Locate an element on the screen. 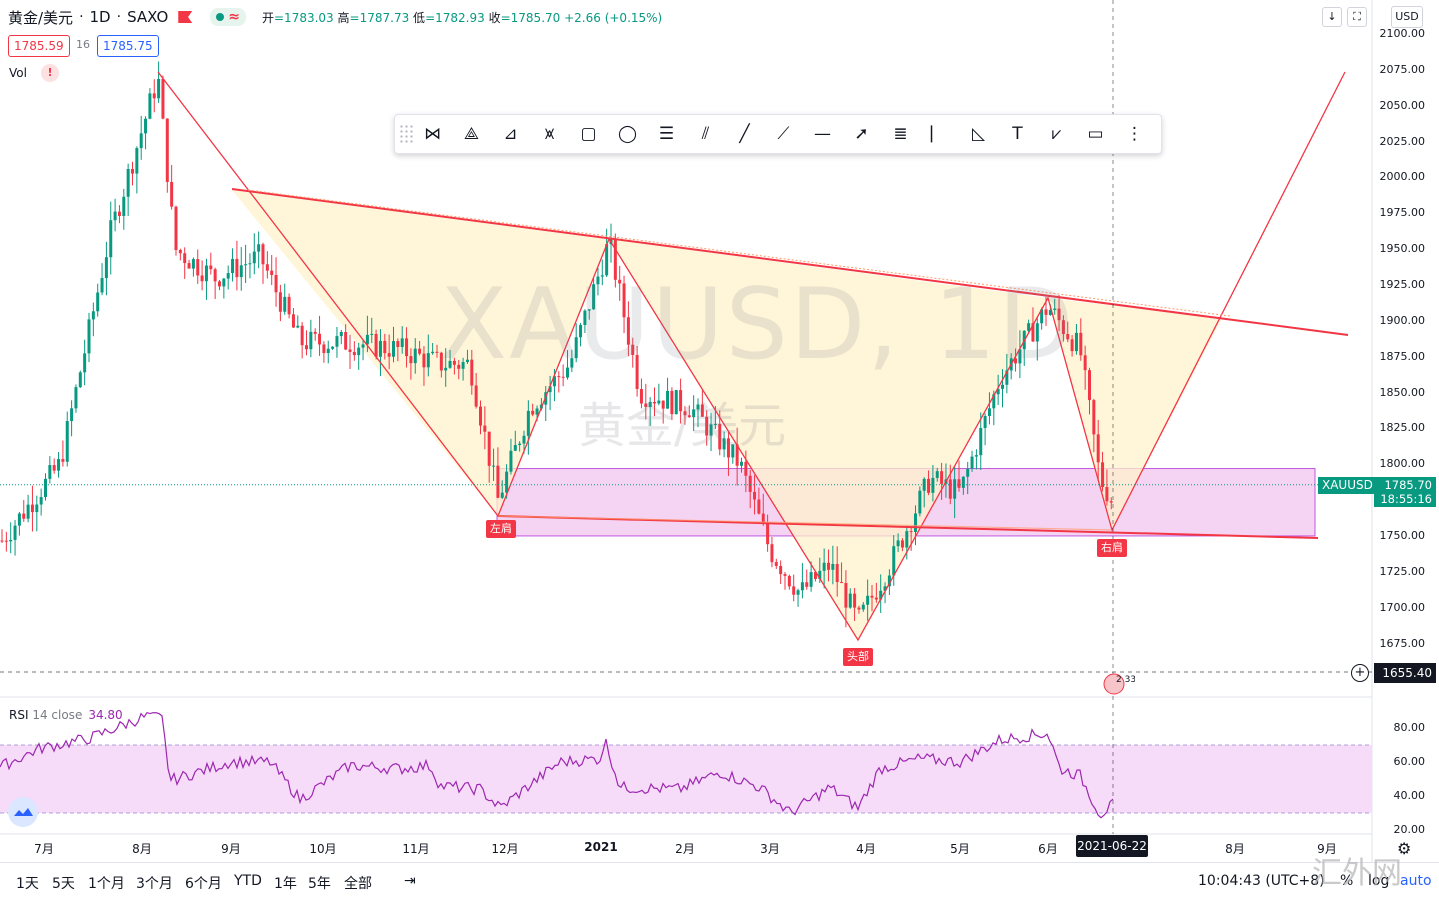  ask-price: 1785.75 is located at coordinates (128, 46).